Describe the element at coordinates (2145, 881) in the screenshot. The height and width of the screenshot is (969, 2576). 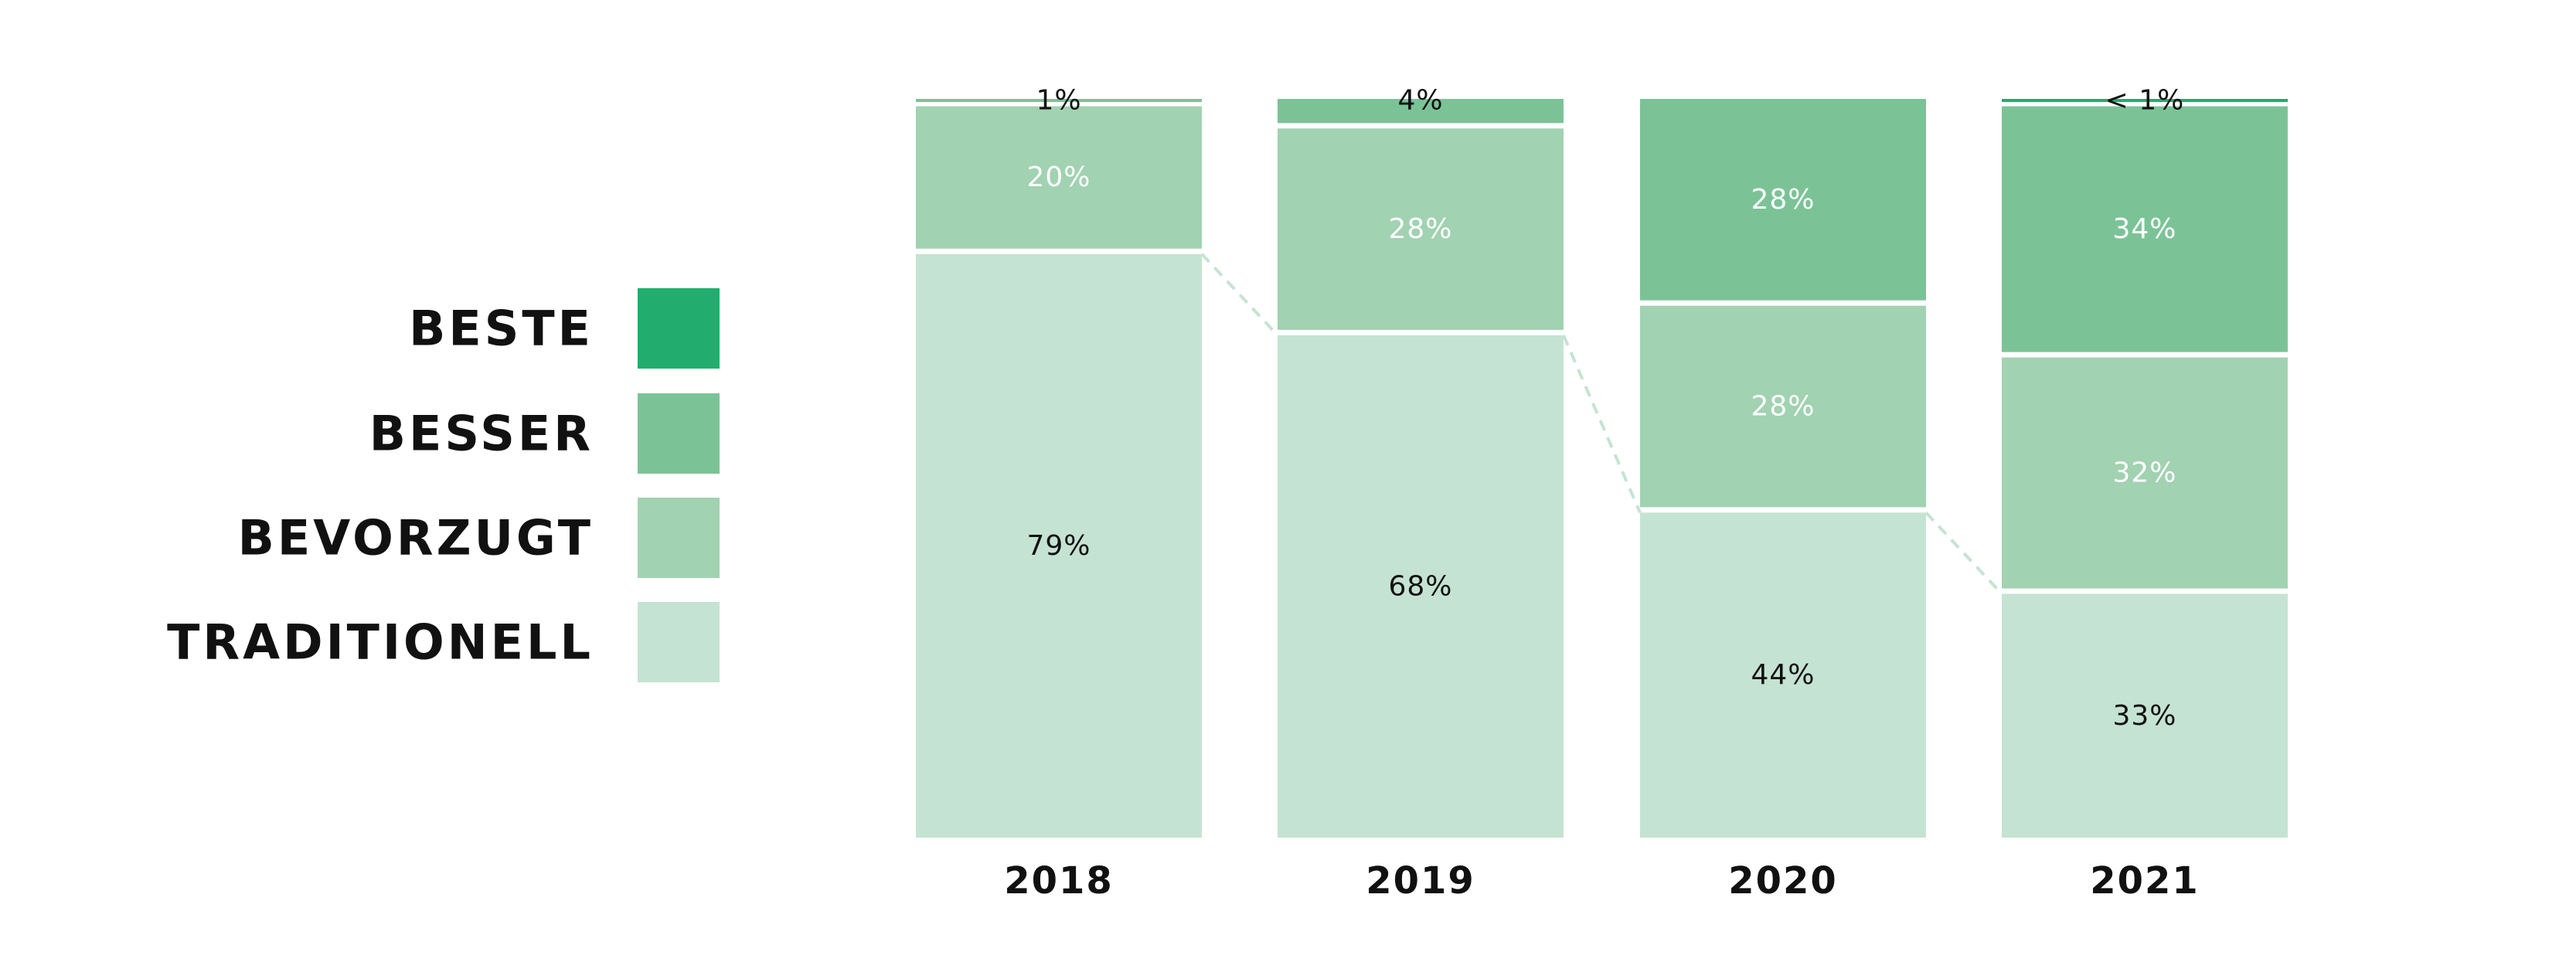
I see `x-tick-label-2021: 2021` at that location.